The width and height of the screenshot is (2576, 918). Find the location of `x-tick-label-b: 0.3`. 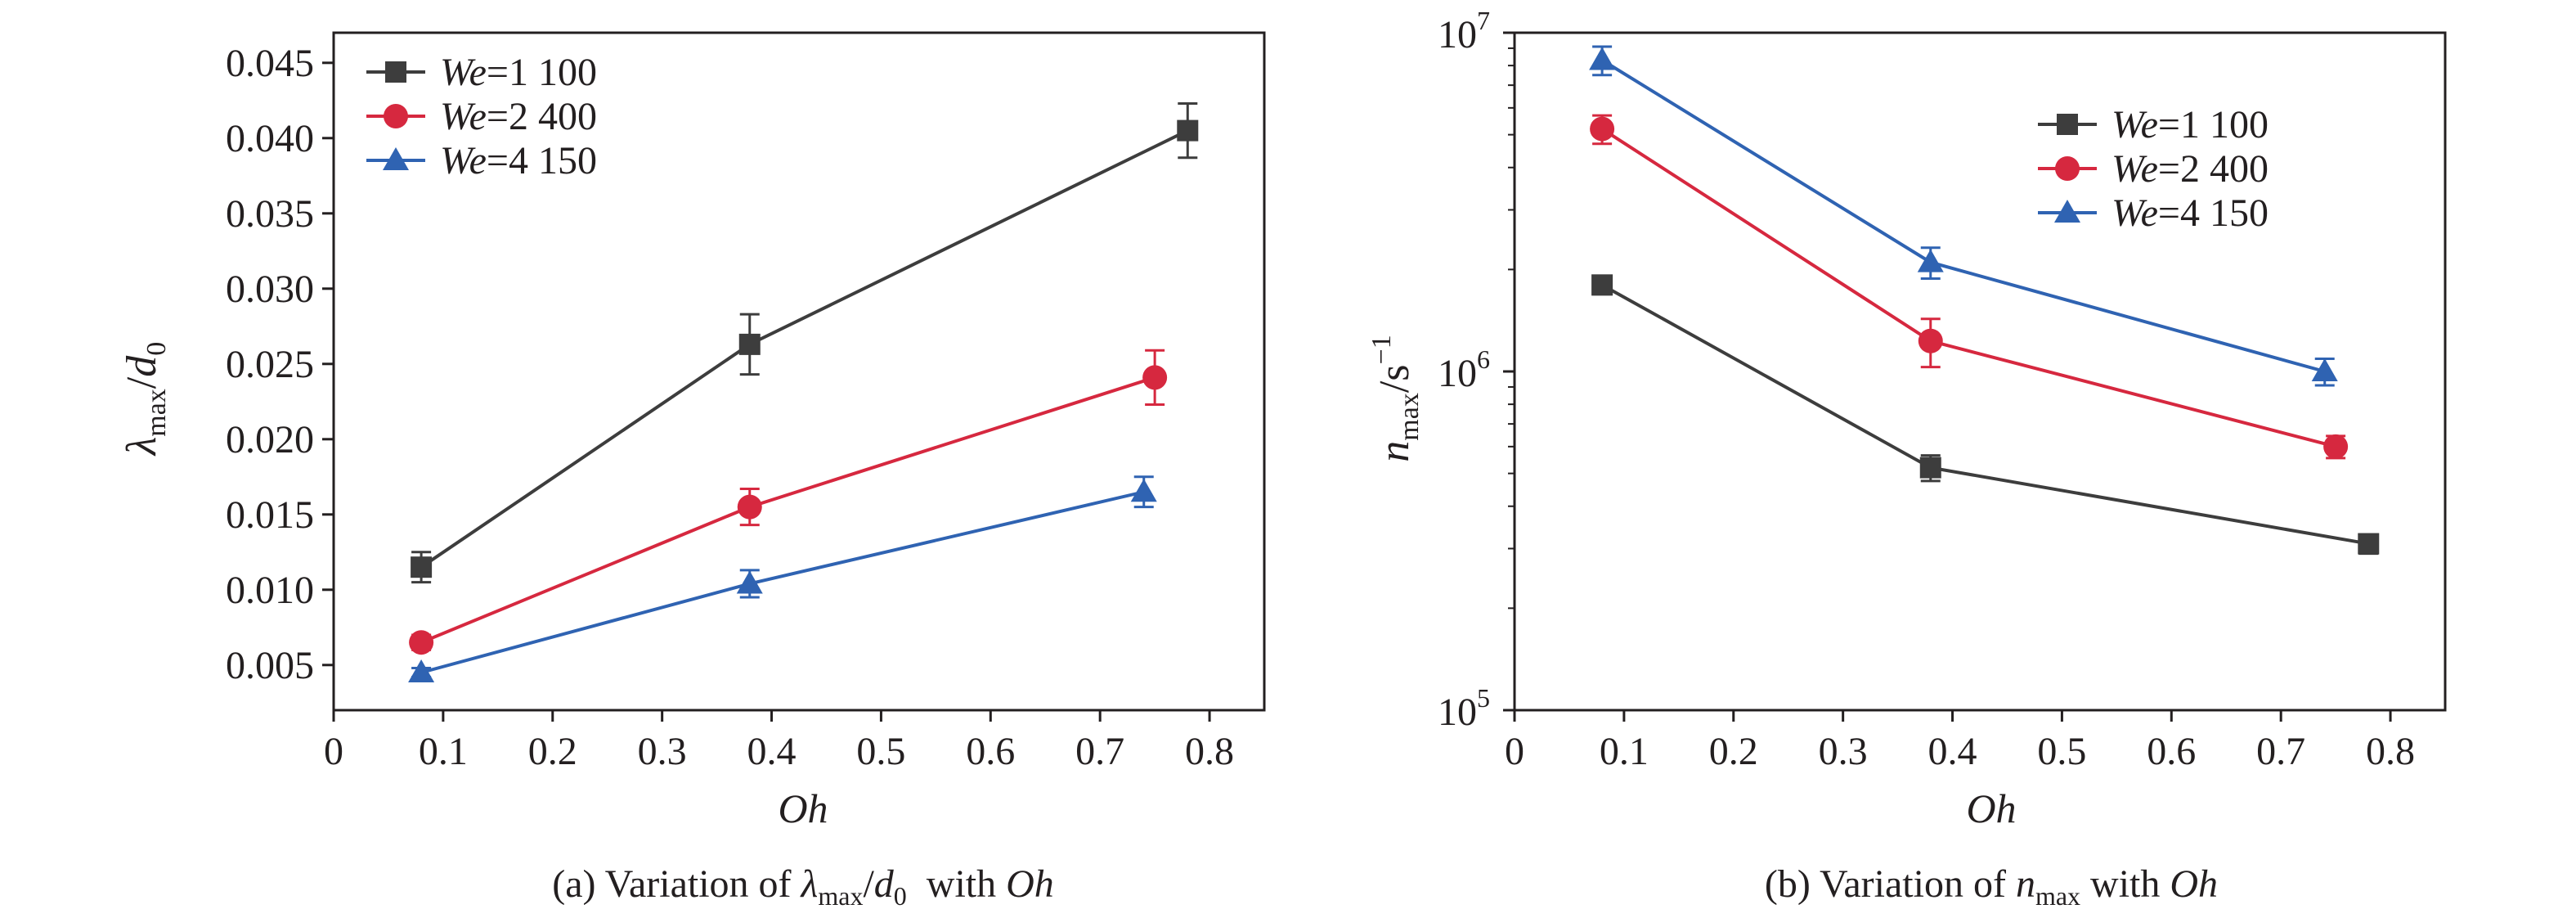

x-tick-label-b: 0.3 is located at coordinates (1844, 752).